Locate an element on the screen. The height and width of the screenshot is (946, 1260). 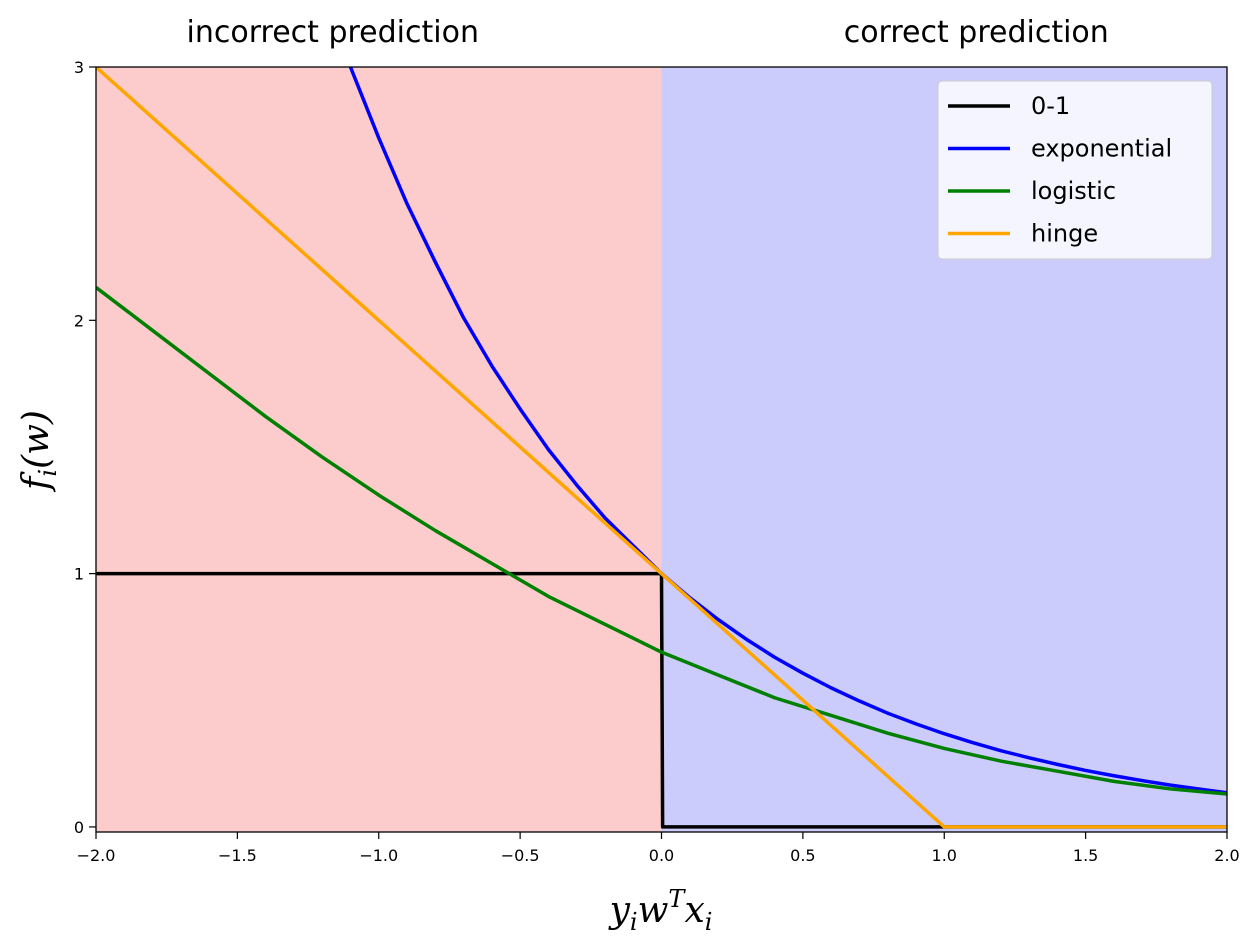
x-tick-label: 2.0 is located at coordinates (1226, 855).